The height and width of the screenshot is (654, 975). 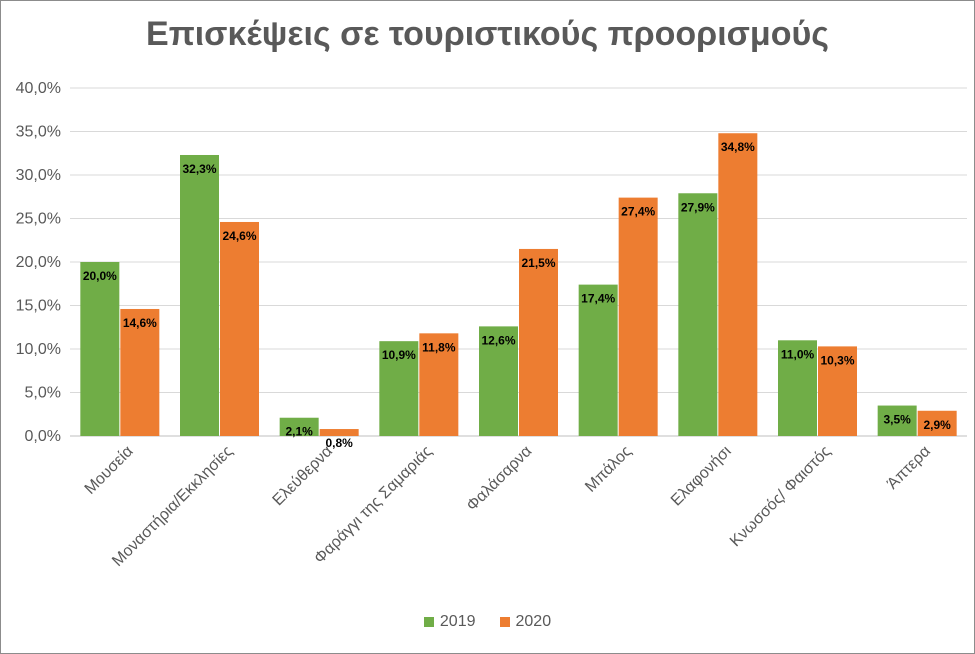 I want to click on y-tick-label: 5,0%, so click(x=43, y=393).